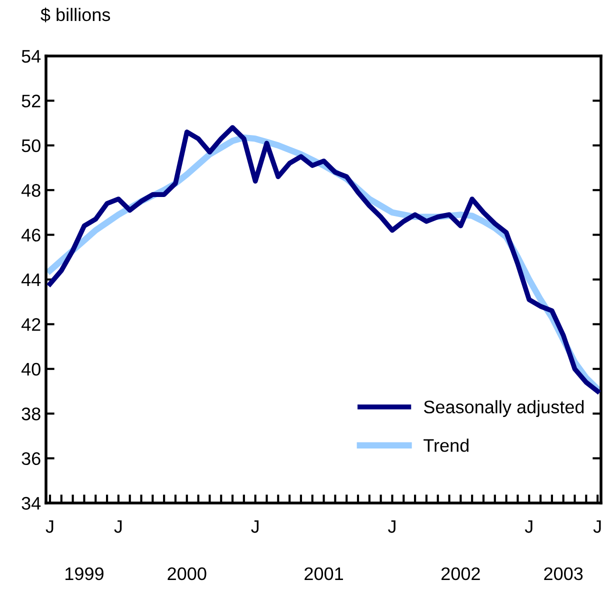 The image size is (607, 602). Describe the element at coordinates (31, 459) in the screenshot. I see `y-tick-label: 36` at that location.